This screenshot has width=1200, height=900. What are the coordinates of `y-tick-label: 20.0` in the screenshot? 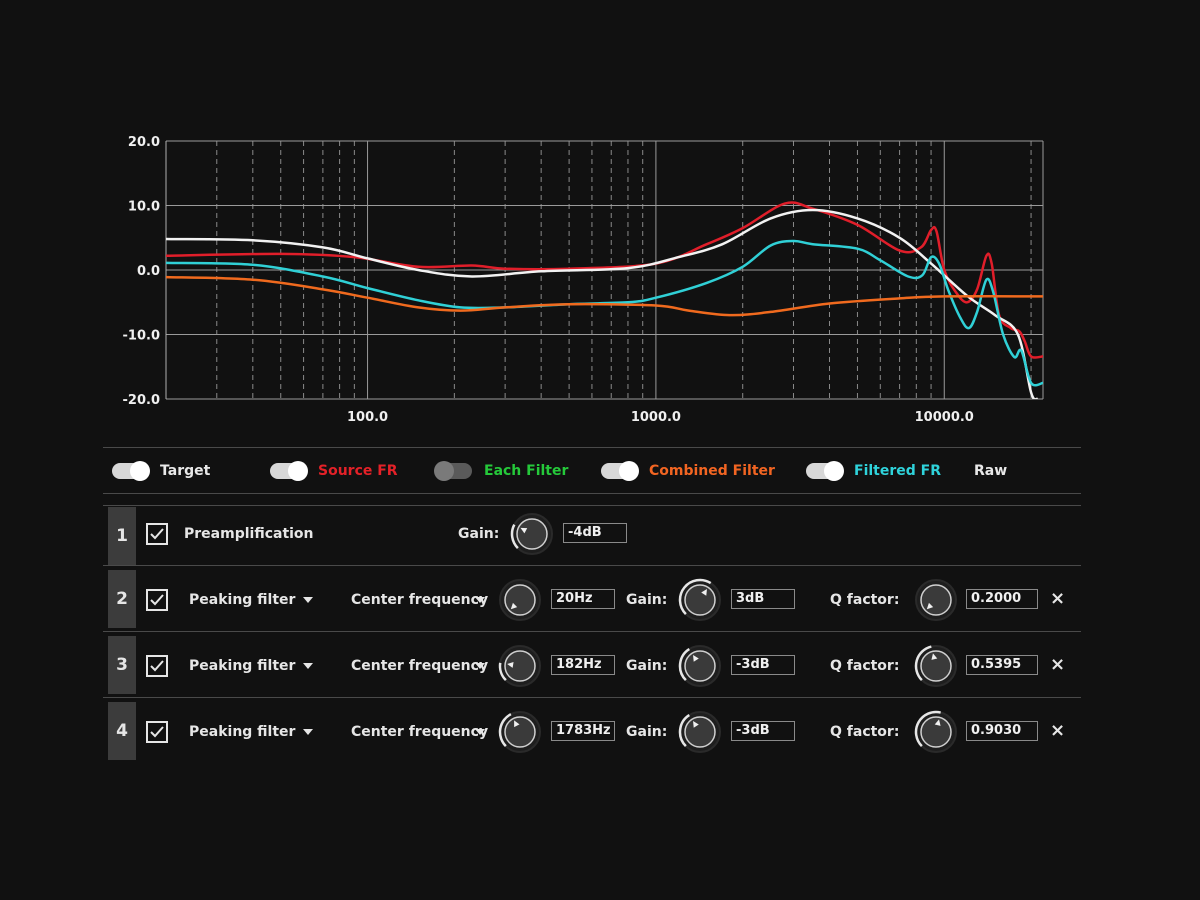 It's located at (144, 142).